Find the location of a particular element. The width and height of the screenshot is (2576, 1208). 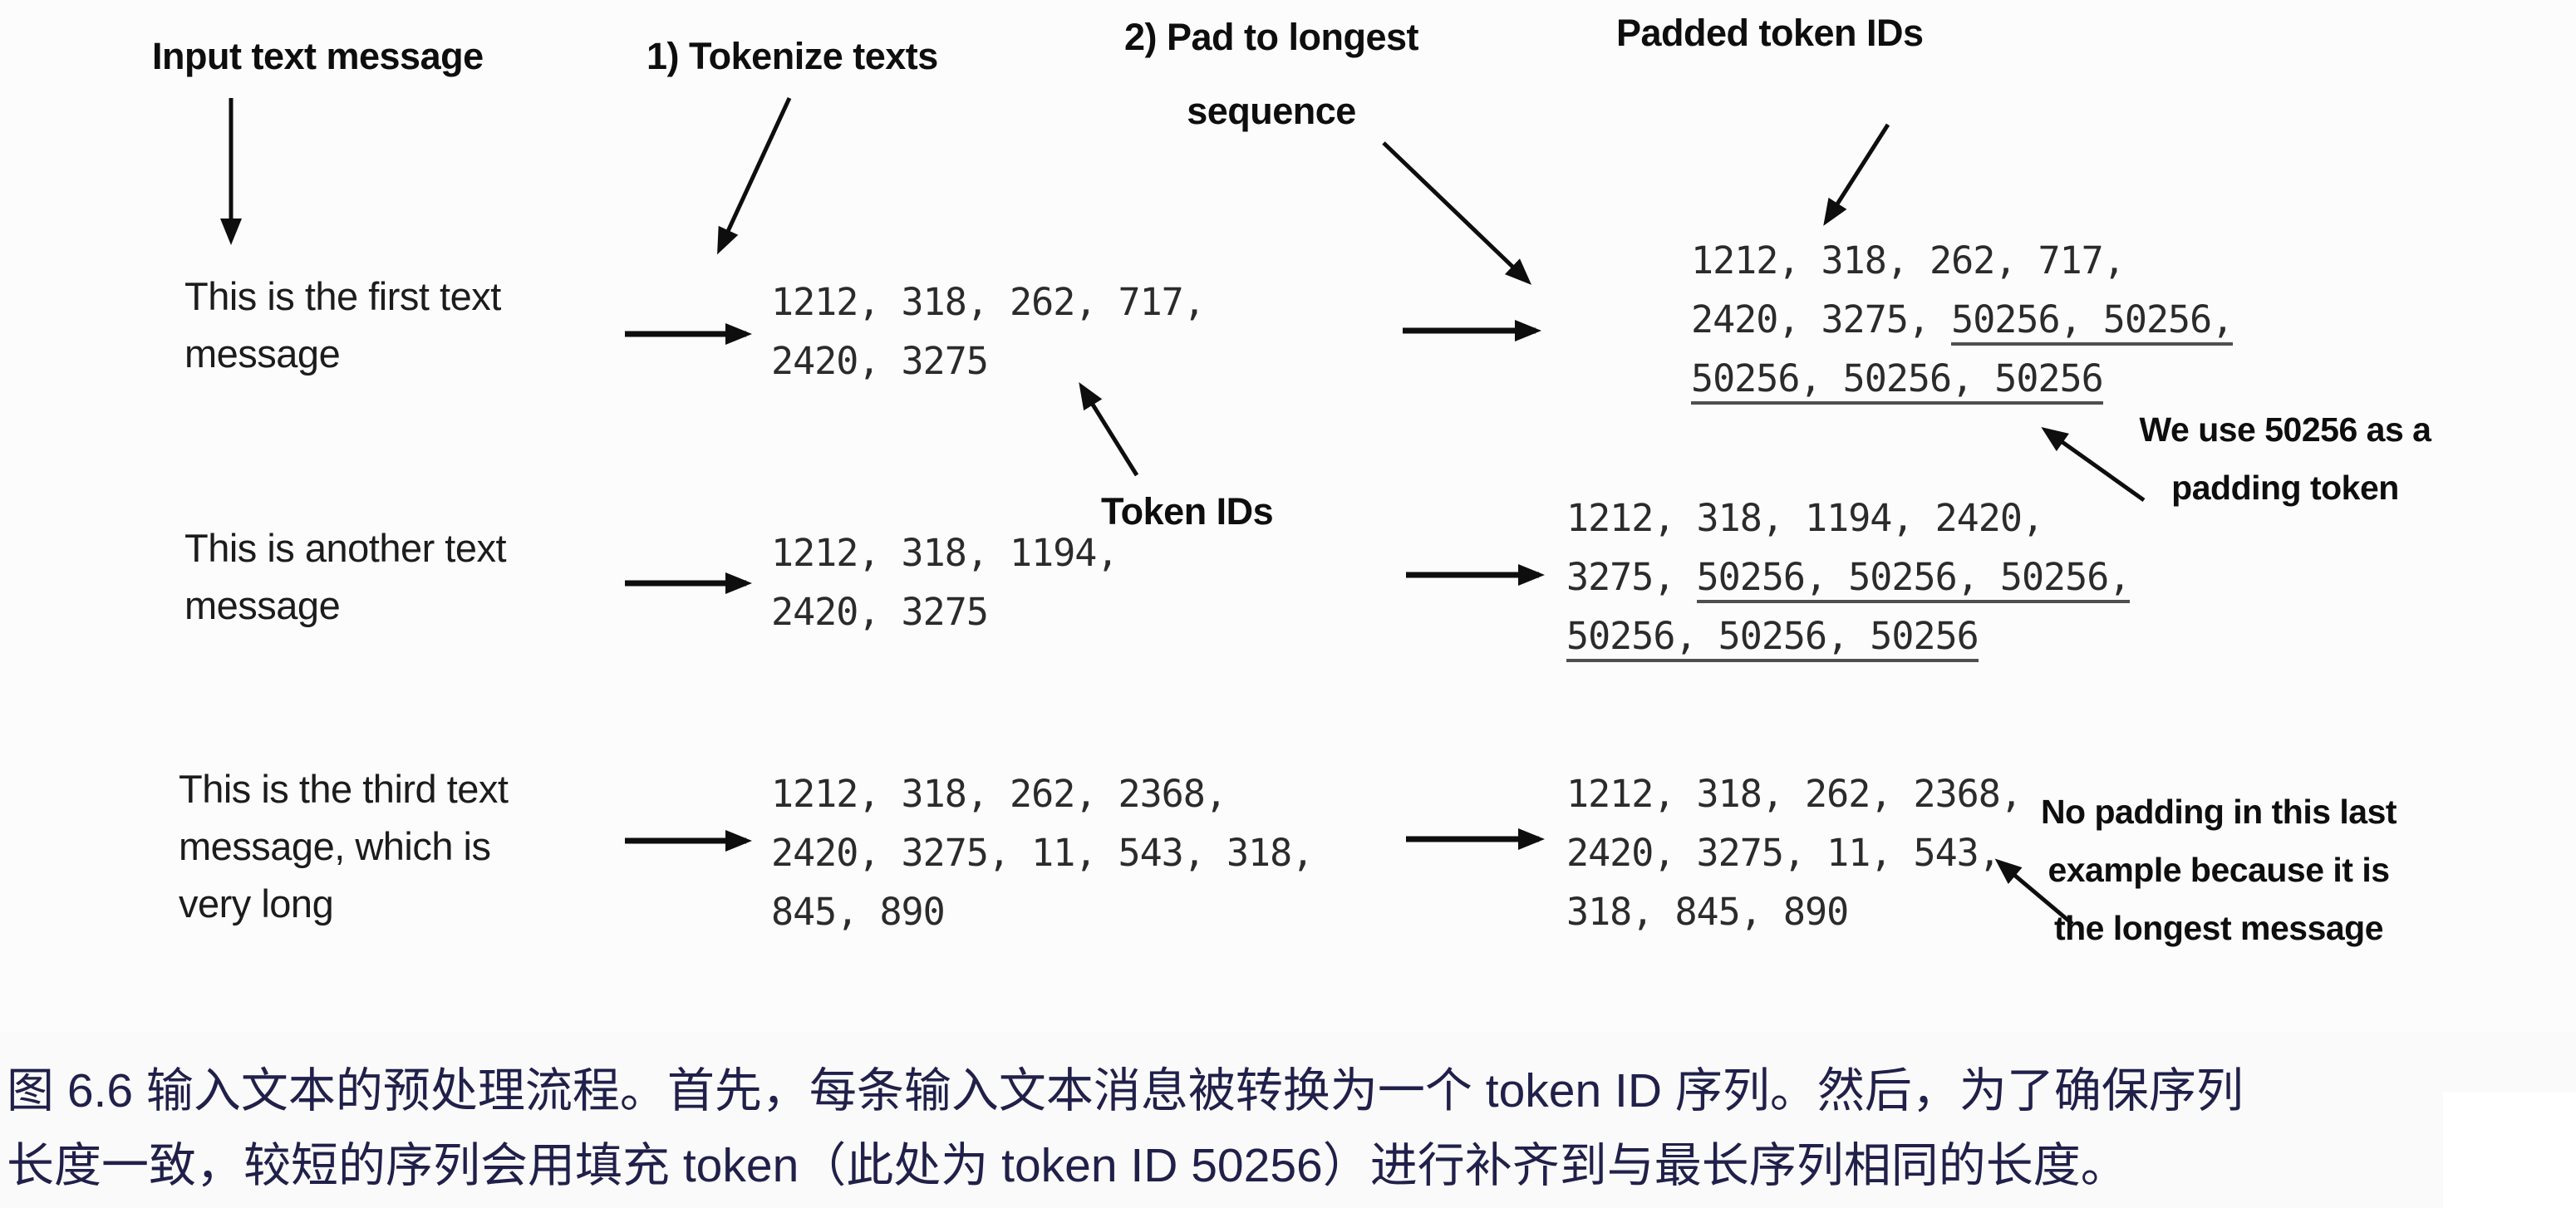

pad-step-label: 2) Pad to longest sequence is located at coordinates (1271, 74).